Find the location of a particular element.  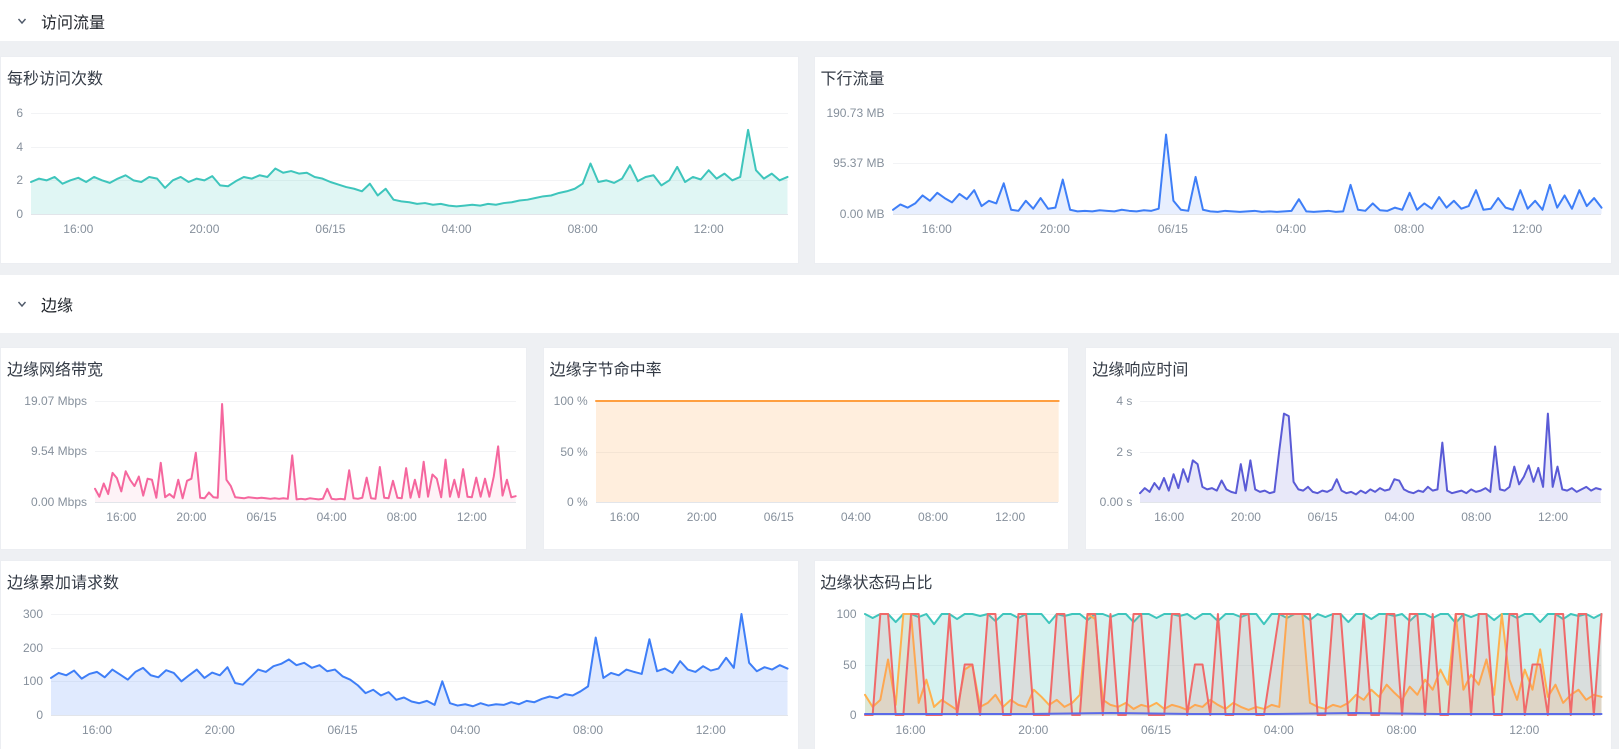

y-axis-tick-label: 50 % is located at coordinates (574, 451).